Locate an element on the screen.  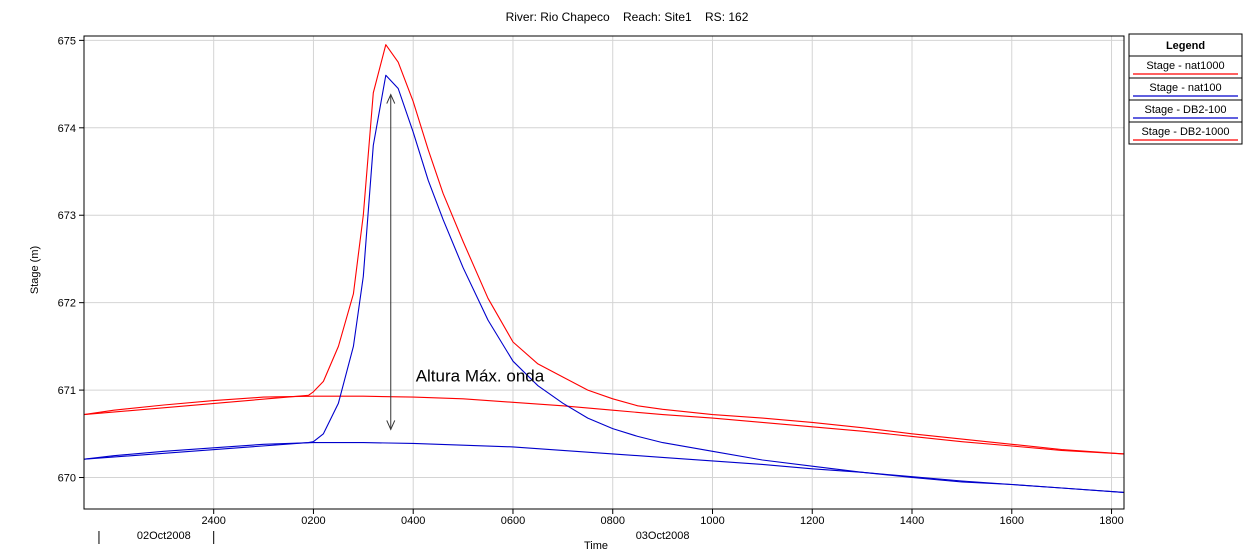
legend-entry-label: Stage - nat100 is located at coordinates (1185, 88).